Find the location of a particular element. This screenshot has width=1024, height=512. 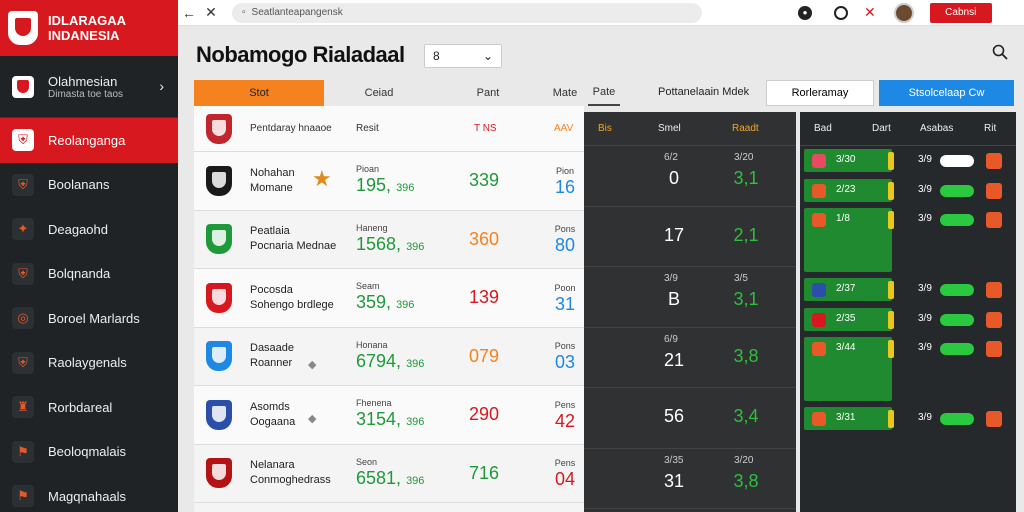

primary-action-button: Stsolcelaap Cw is located at coordinates (946, 93).